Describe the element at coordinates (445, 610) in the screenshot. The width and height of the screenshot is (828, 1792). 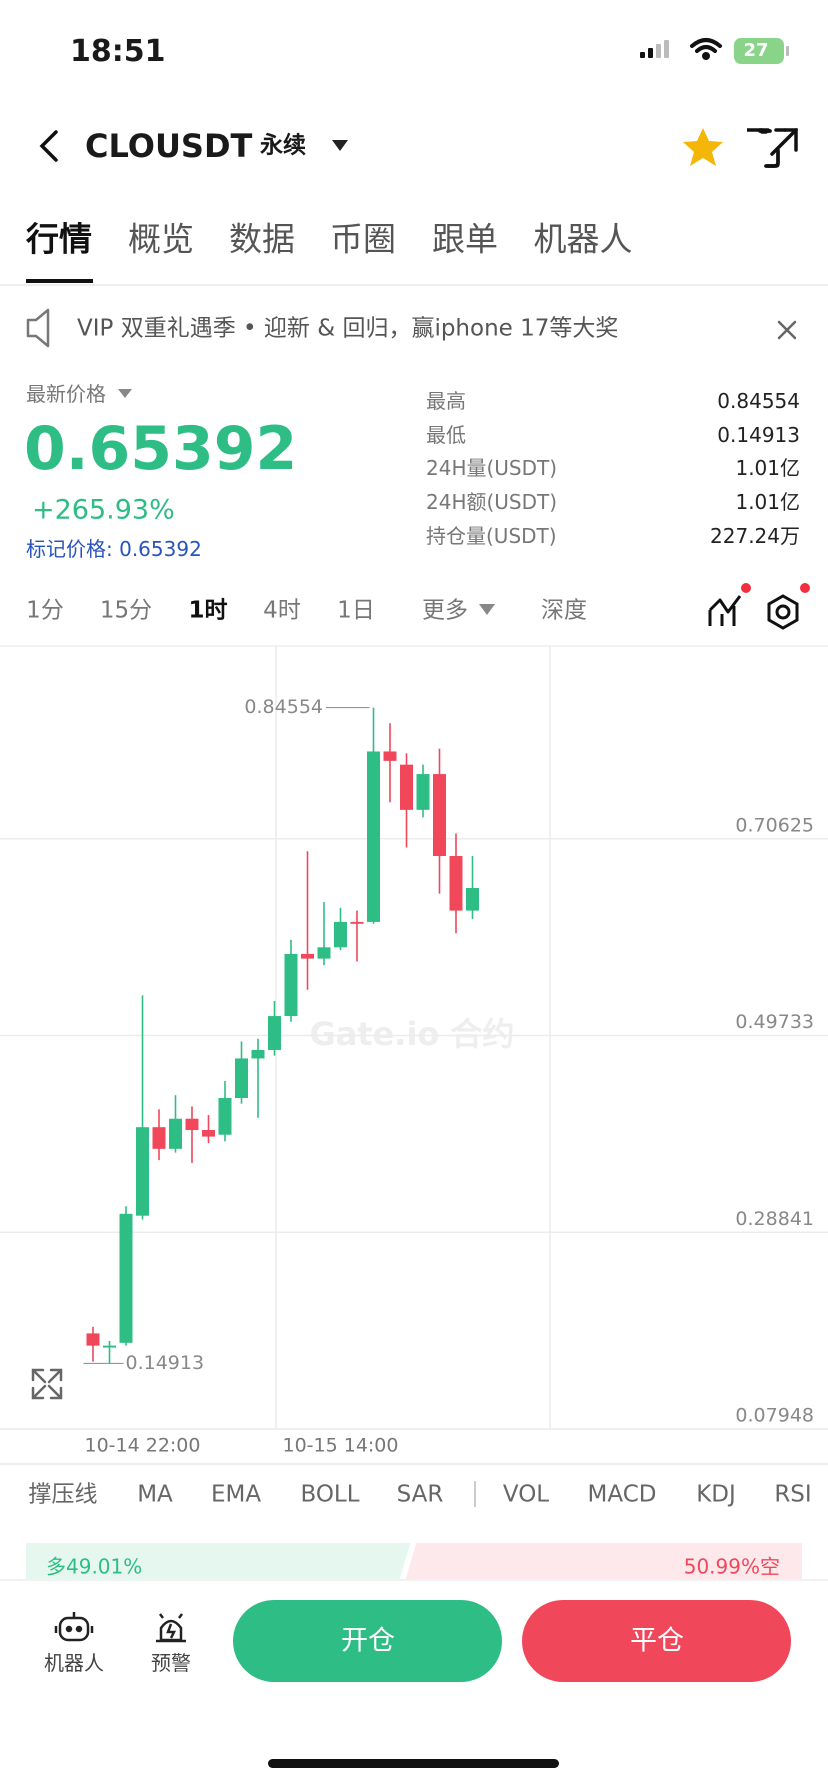
I see `interval-tab: 更多` at that location.